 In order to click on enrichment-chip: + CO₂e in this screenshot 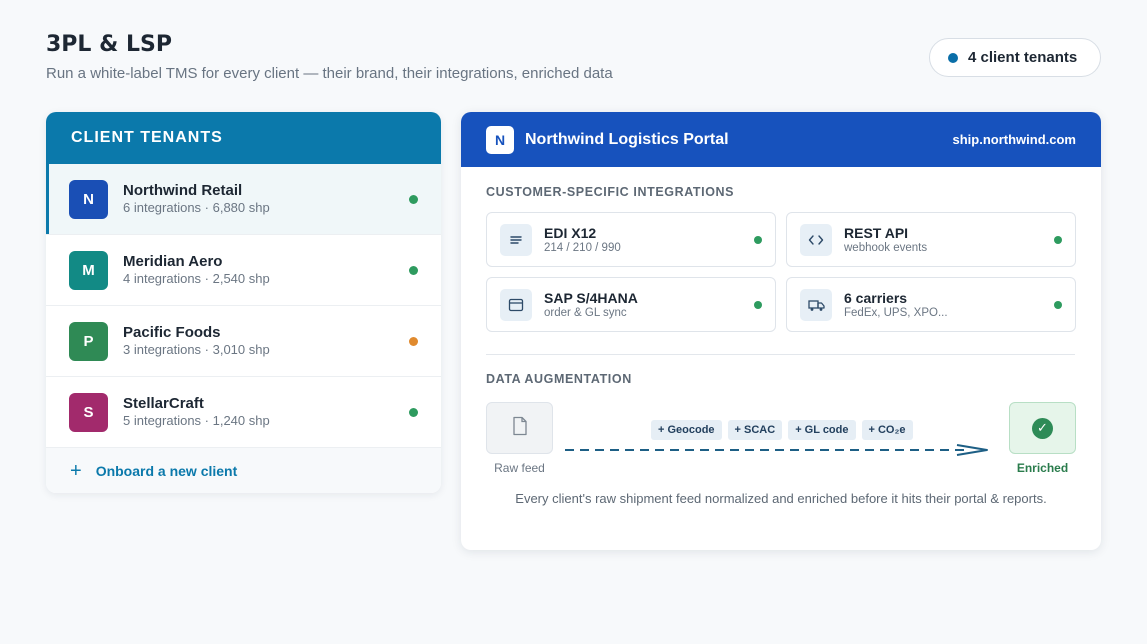, I will do `click(887, 430)`.